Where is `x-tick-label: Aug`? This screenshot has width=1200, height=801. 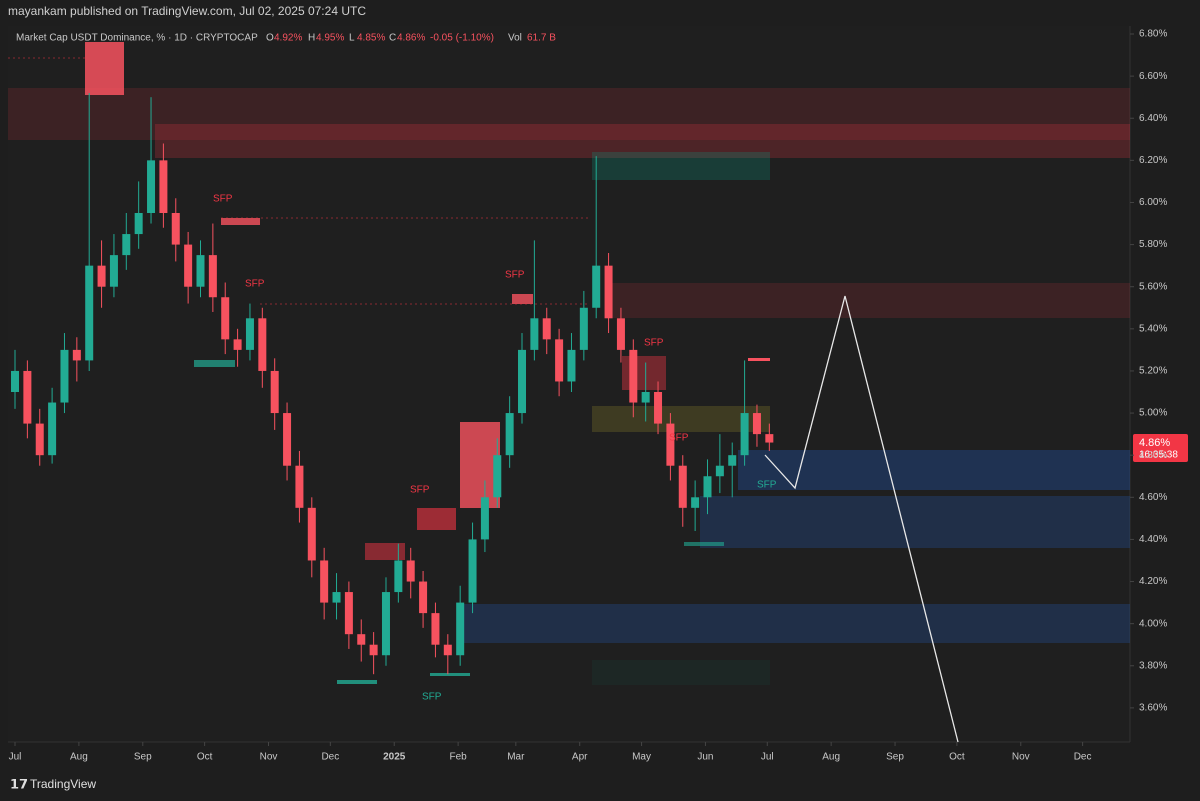 x-tick-label: Aug is located at coordinates (831, 757).